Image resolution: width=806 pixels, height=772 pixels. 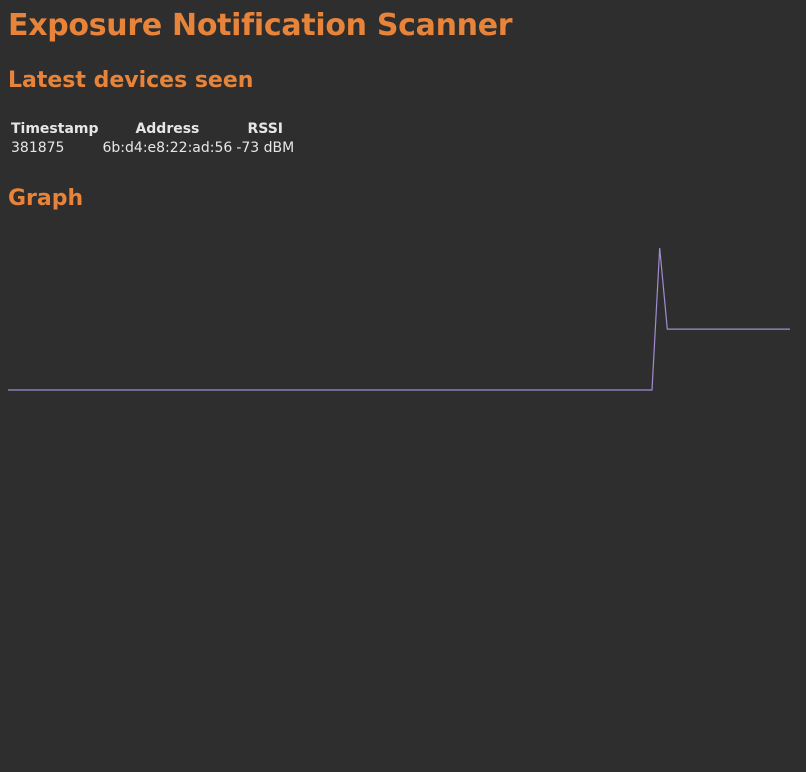 What do you see at coordinates (131, 80) in the screenshot?
I see `latest-devices-heading: Latest devices seen` at bounding box center [131, 80].